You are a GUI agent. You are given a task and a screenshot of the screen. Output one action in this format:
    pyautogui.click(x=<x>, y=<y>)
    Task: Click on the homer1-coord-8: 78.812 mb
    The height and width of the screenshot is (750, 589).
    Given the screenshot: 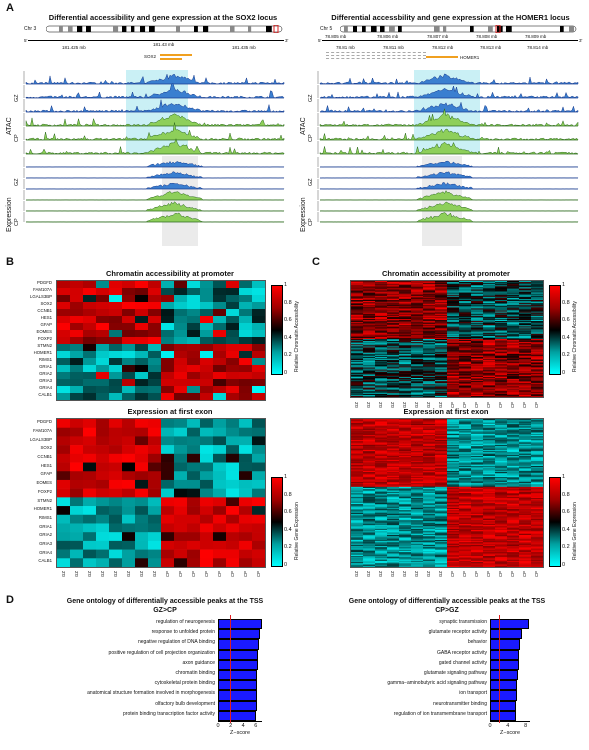 What is the action you would take?
    pyautogui.click(x=443, y=47)
    